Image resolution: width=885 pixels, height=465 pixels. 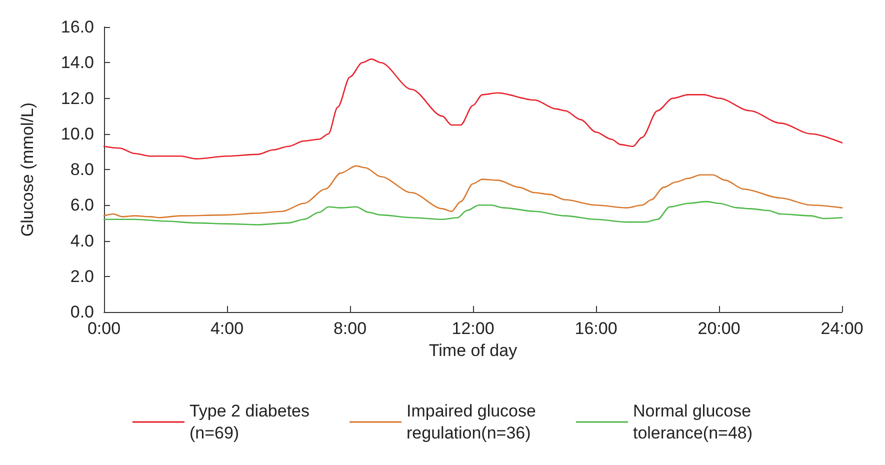 I want to click on x-tick-label: 4:00, so click(x=227, y=328).